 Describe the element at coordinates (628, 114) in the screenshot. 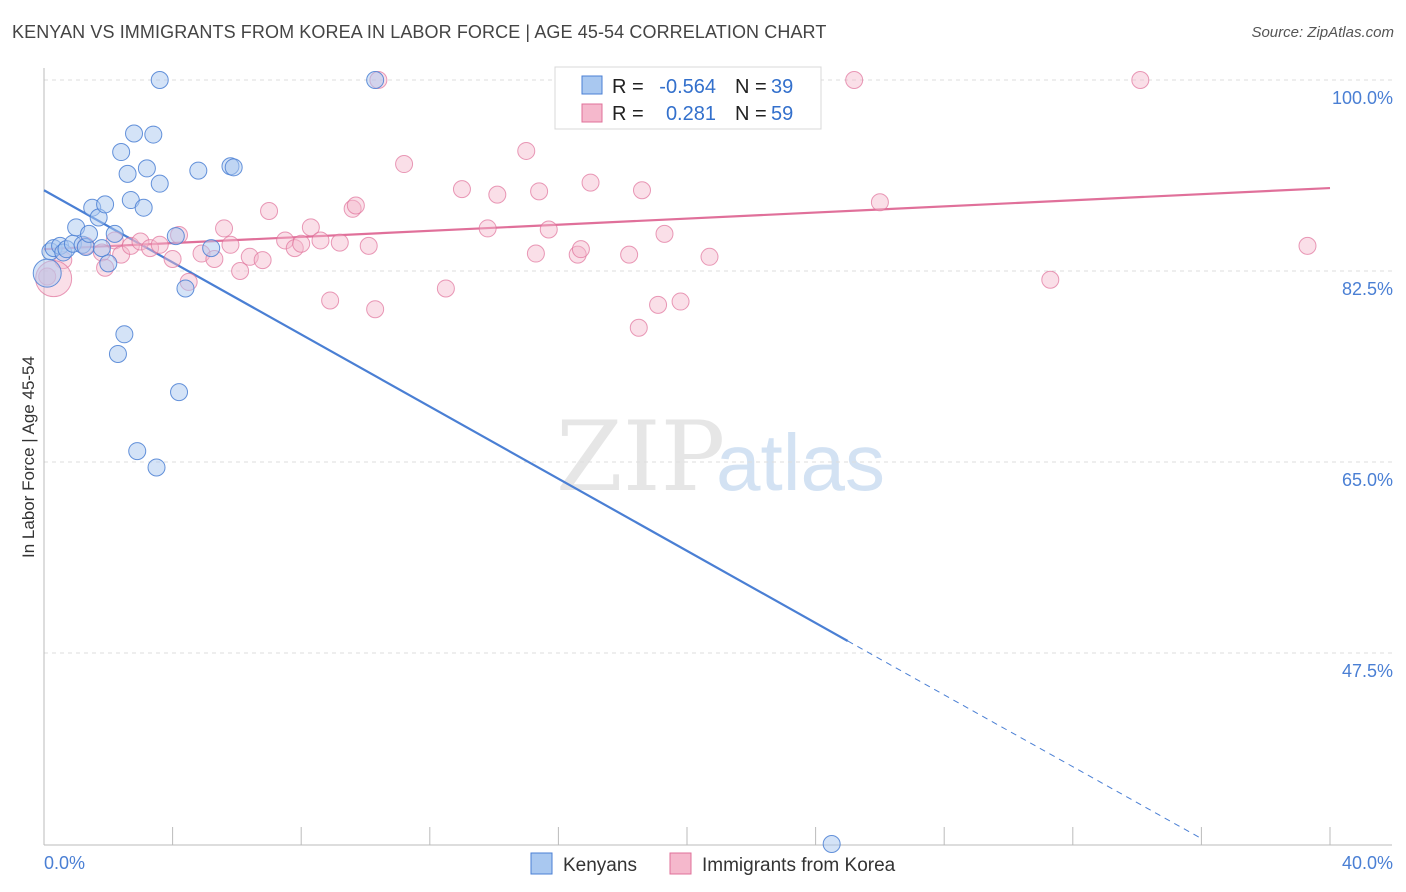

I see `legend-r-label-2: R =` at that location.